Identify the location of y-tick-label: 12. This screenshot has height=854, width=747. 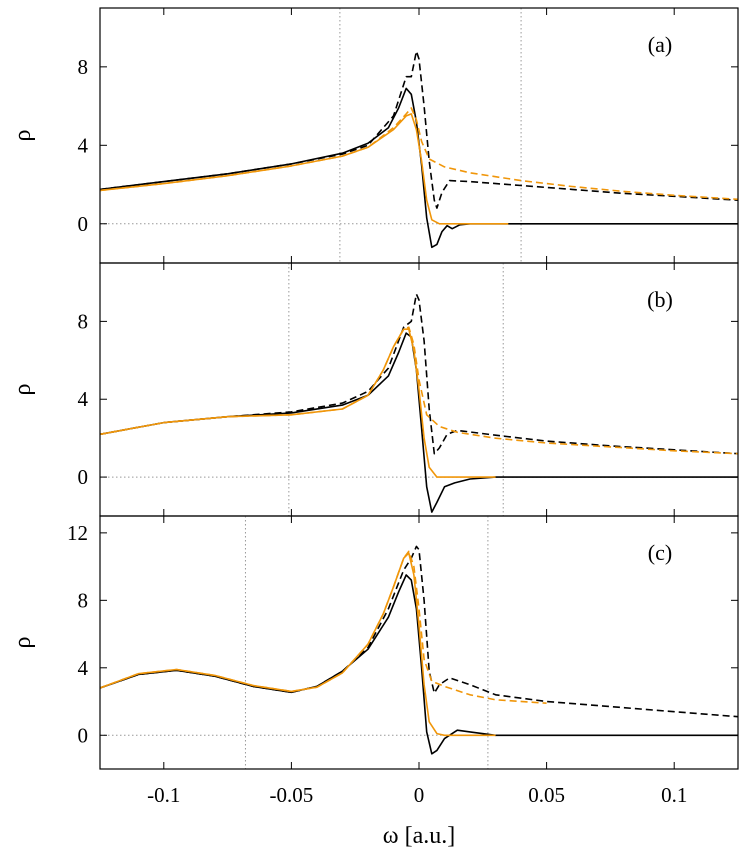
(77, 533).